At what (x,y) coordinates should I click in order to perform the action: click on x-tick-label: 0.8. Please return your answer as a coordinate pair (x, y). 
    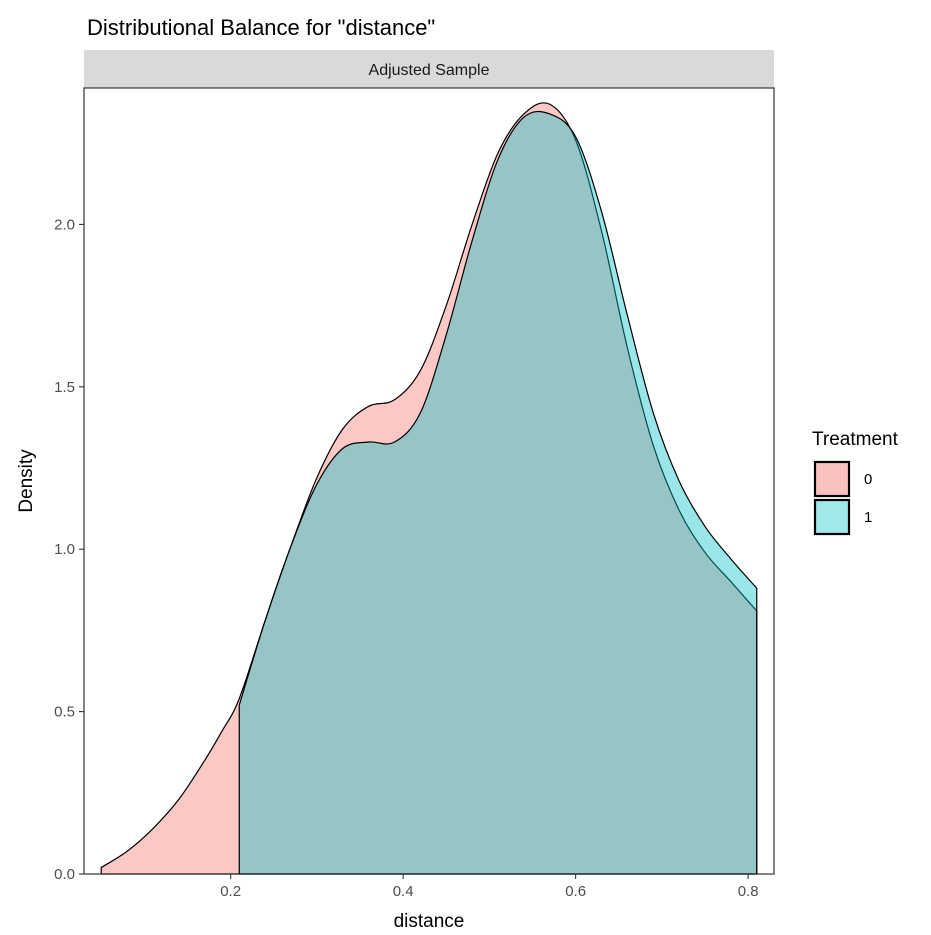
    Looking at the image, I should click on (748, 891).